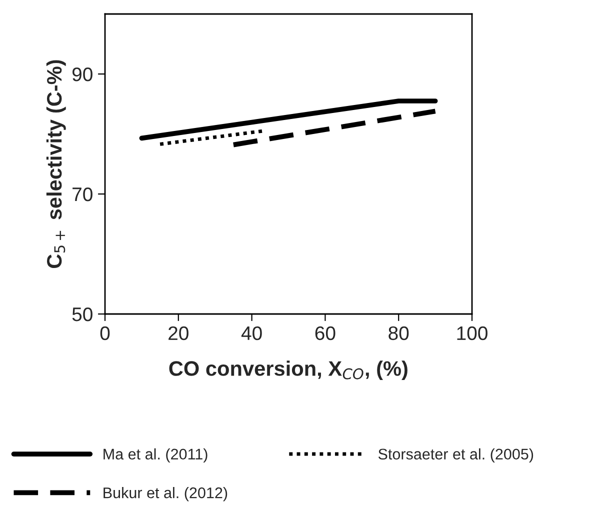 This screenshot has width=609, height=515. Describe the element at coordinates (82, 74) in the screenshot. I see `y-tick-label: 90` at that location.